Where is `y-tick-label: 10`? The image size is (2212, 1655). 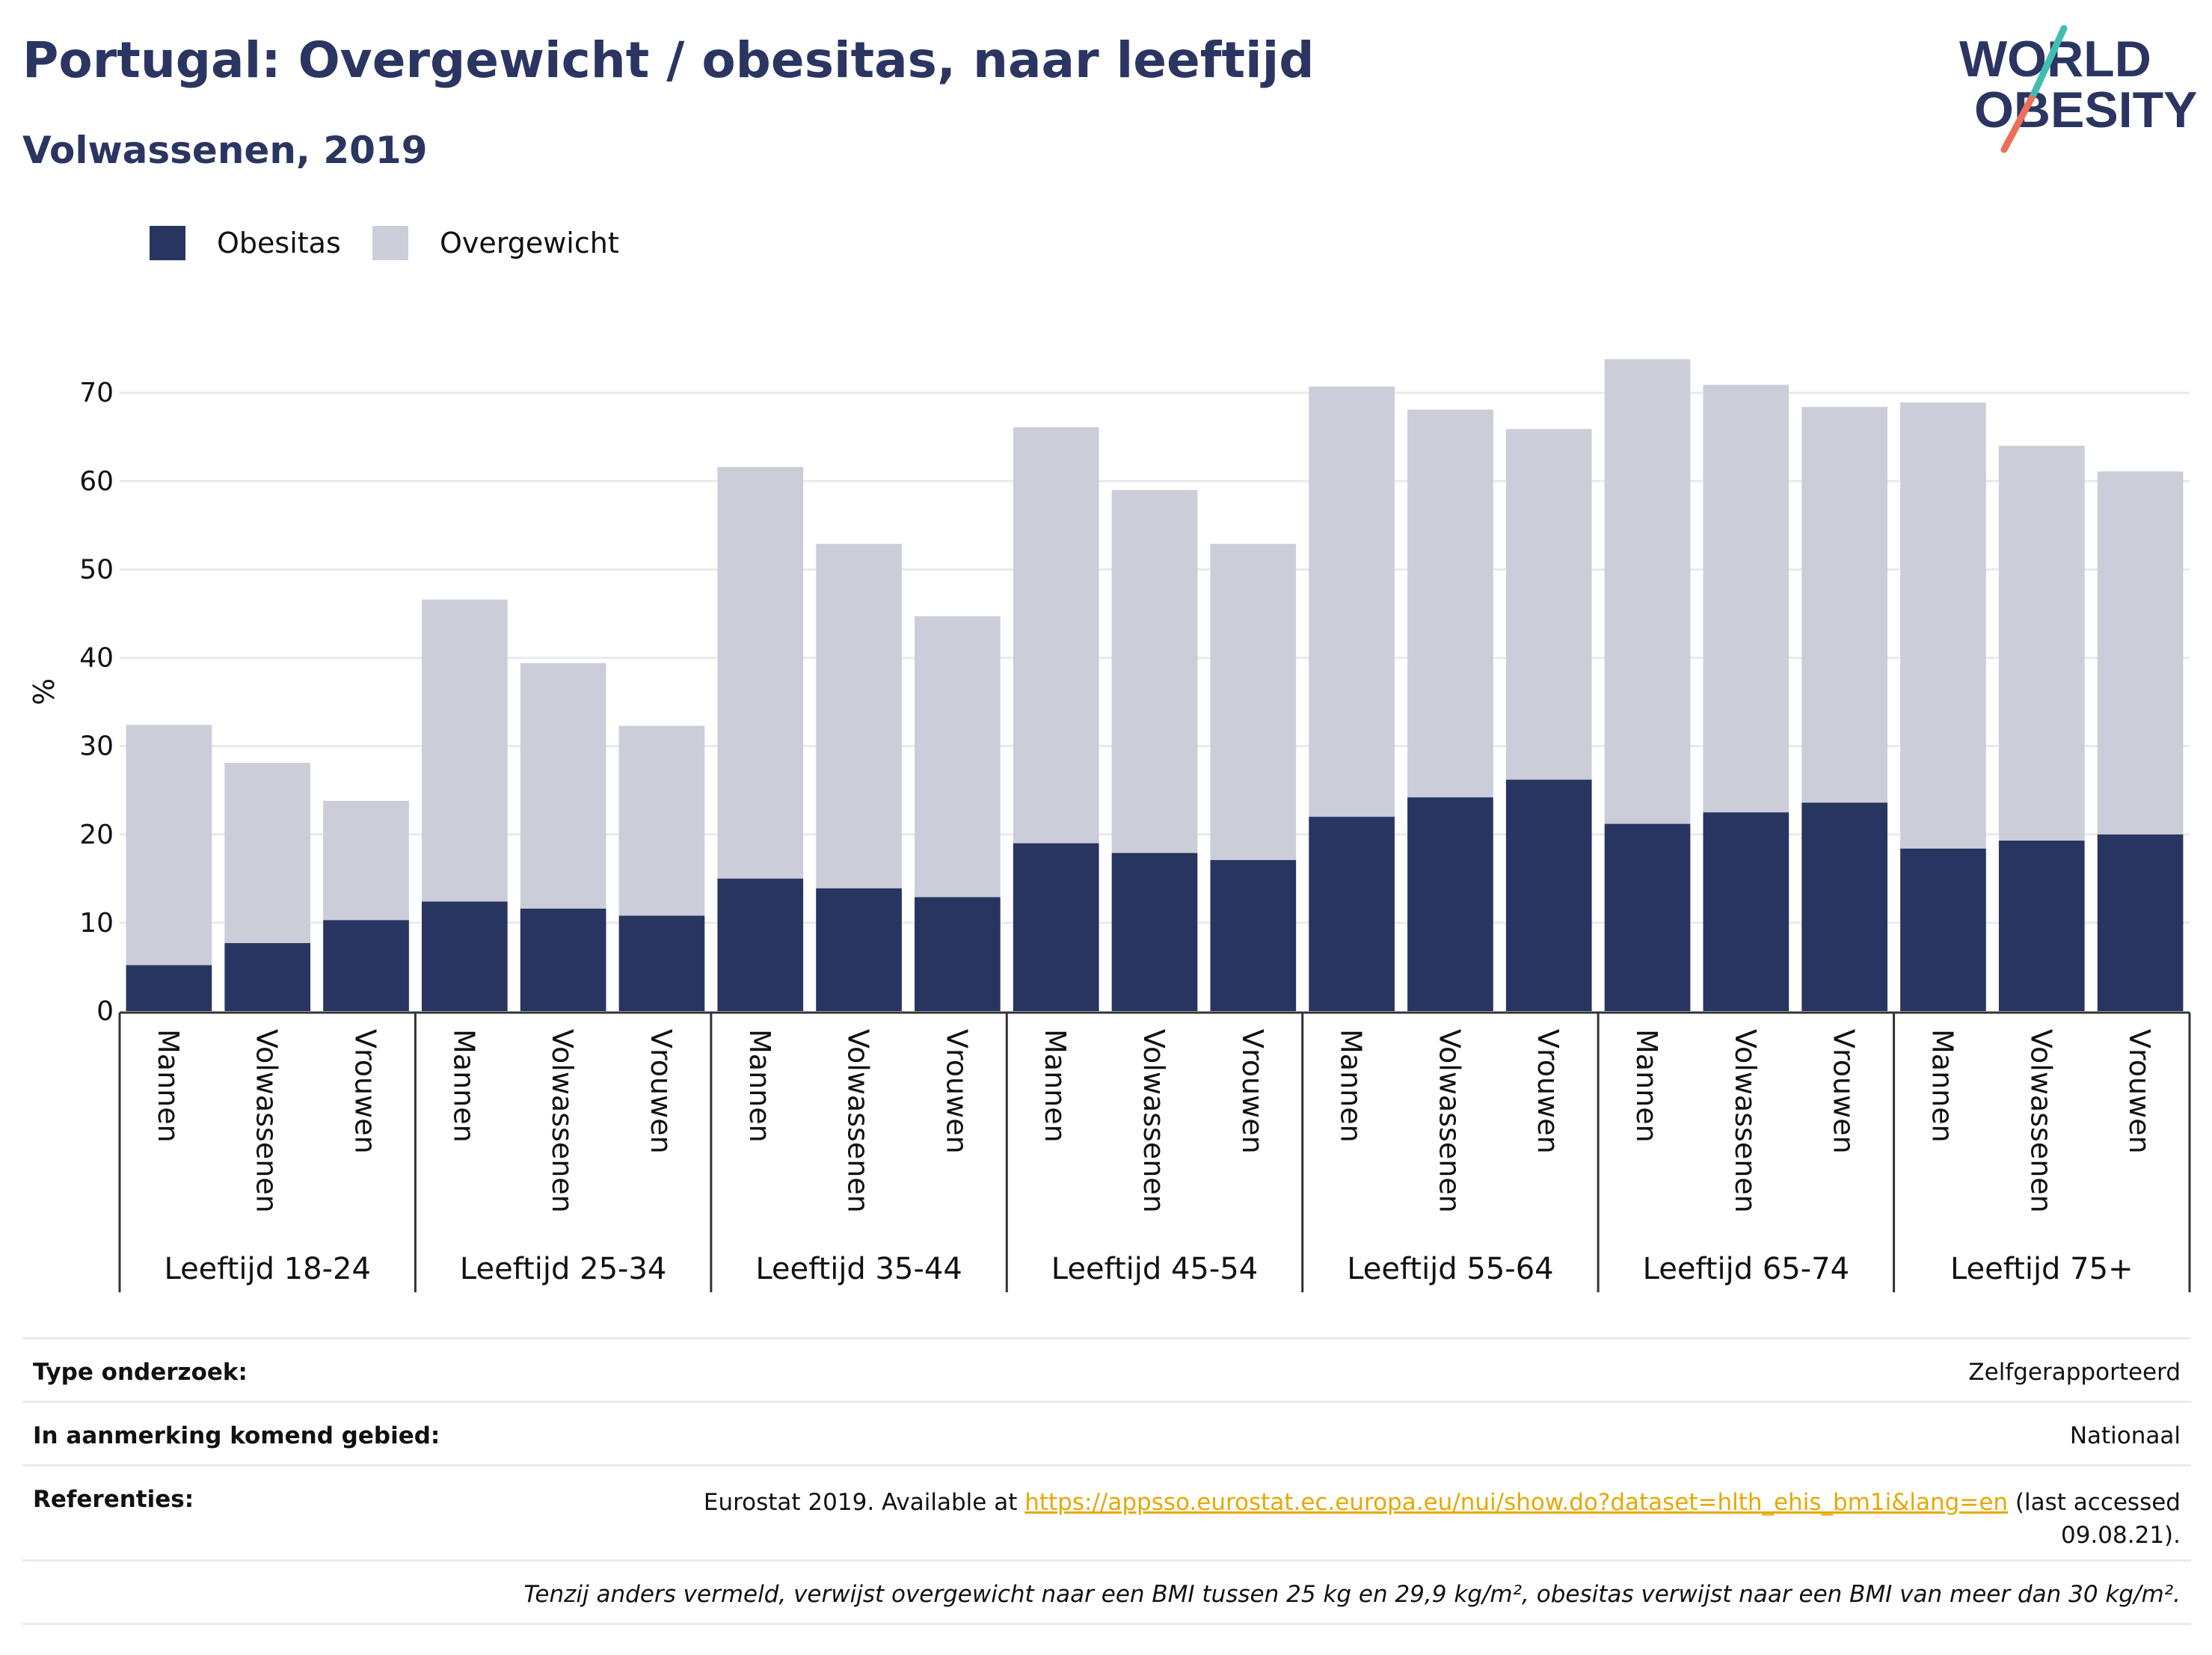 y-tick-label: 10 is located at coordinates (96, 923).